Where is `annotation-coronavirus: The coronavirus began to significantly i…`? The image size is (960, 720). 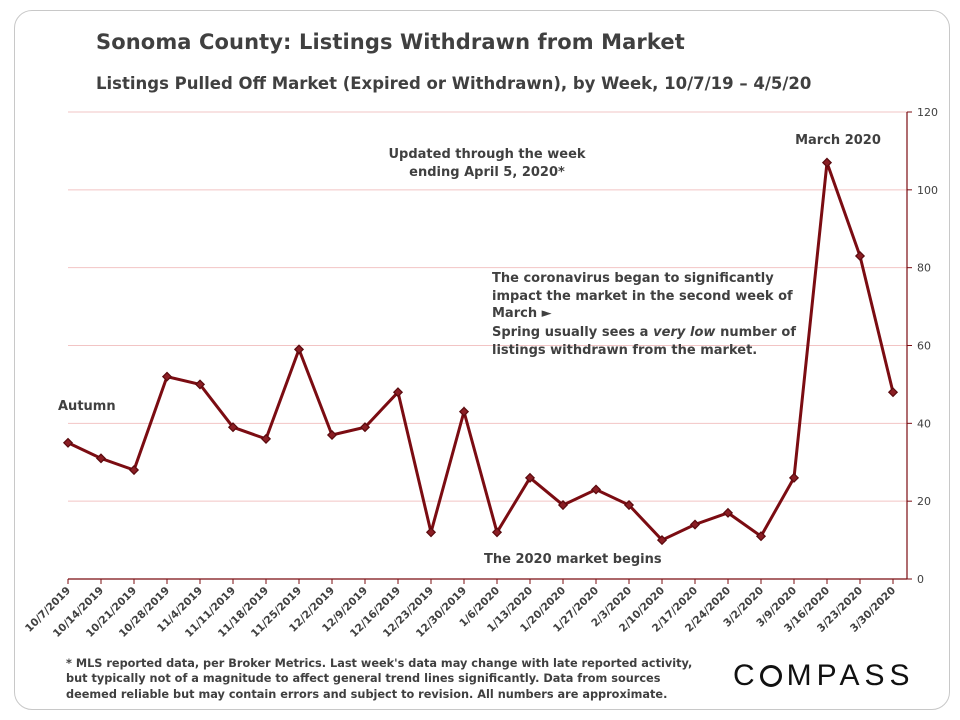 annotation-coronavirus: The coronavirus began to significantly i… is located at coordinates (642, 296).